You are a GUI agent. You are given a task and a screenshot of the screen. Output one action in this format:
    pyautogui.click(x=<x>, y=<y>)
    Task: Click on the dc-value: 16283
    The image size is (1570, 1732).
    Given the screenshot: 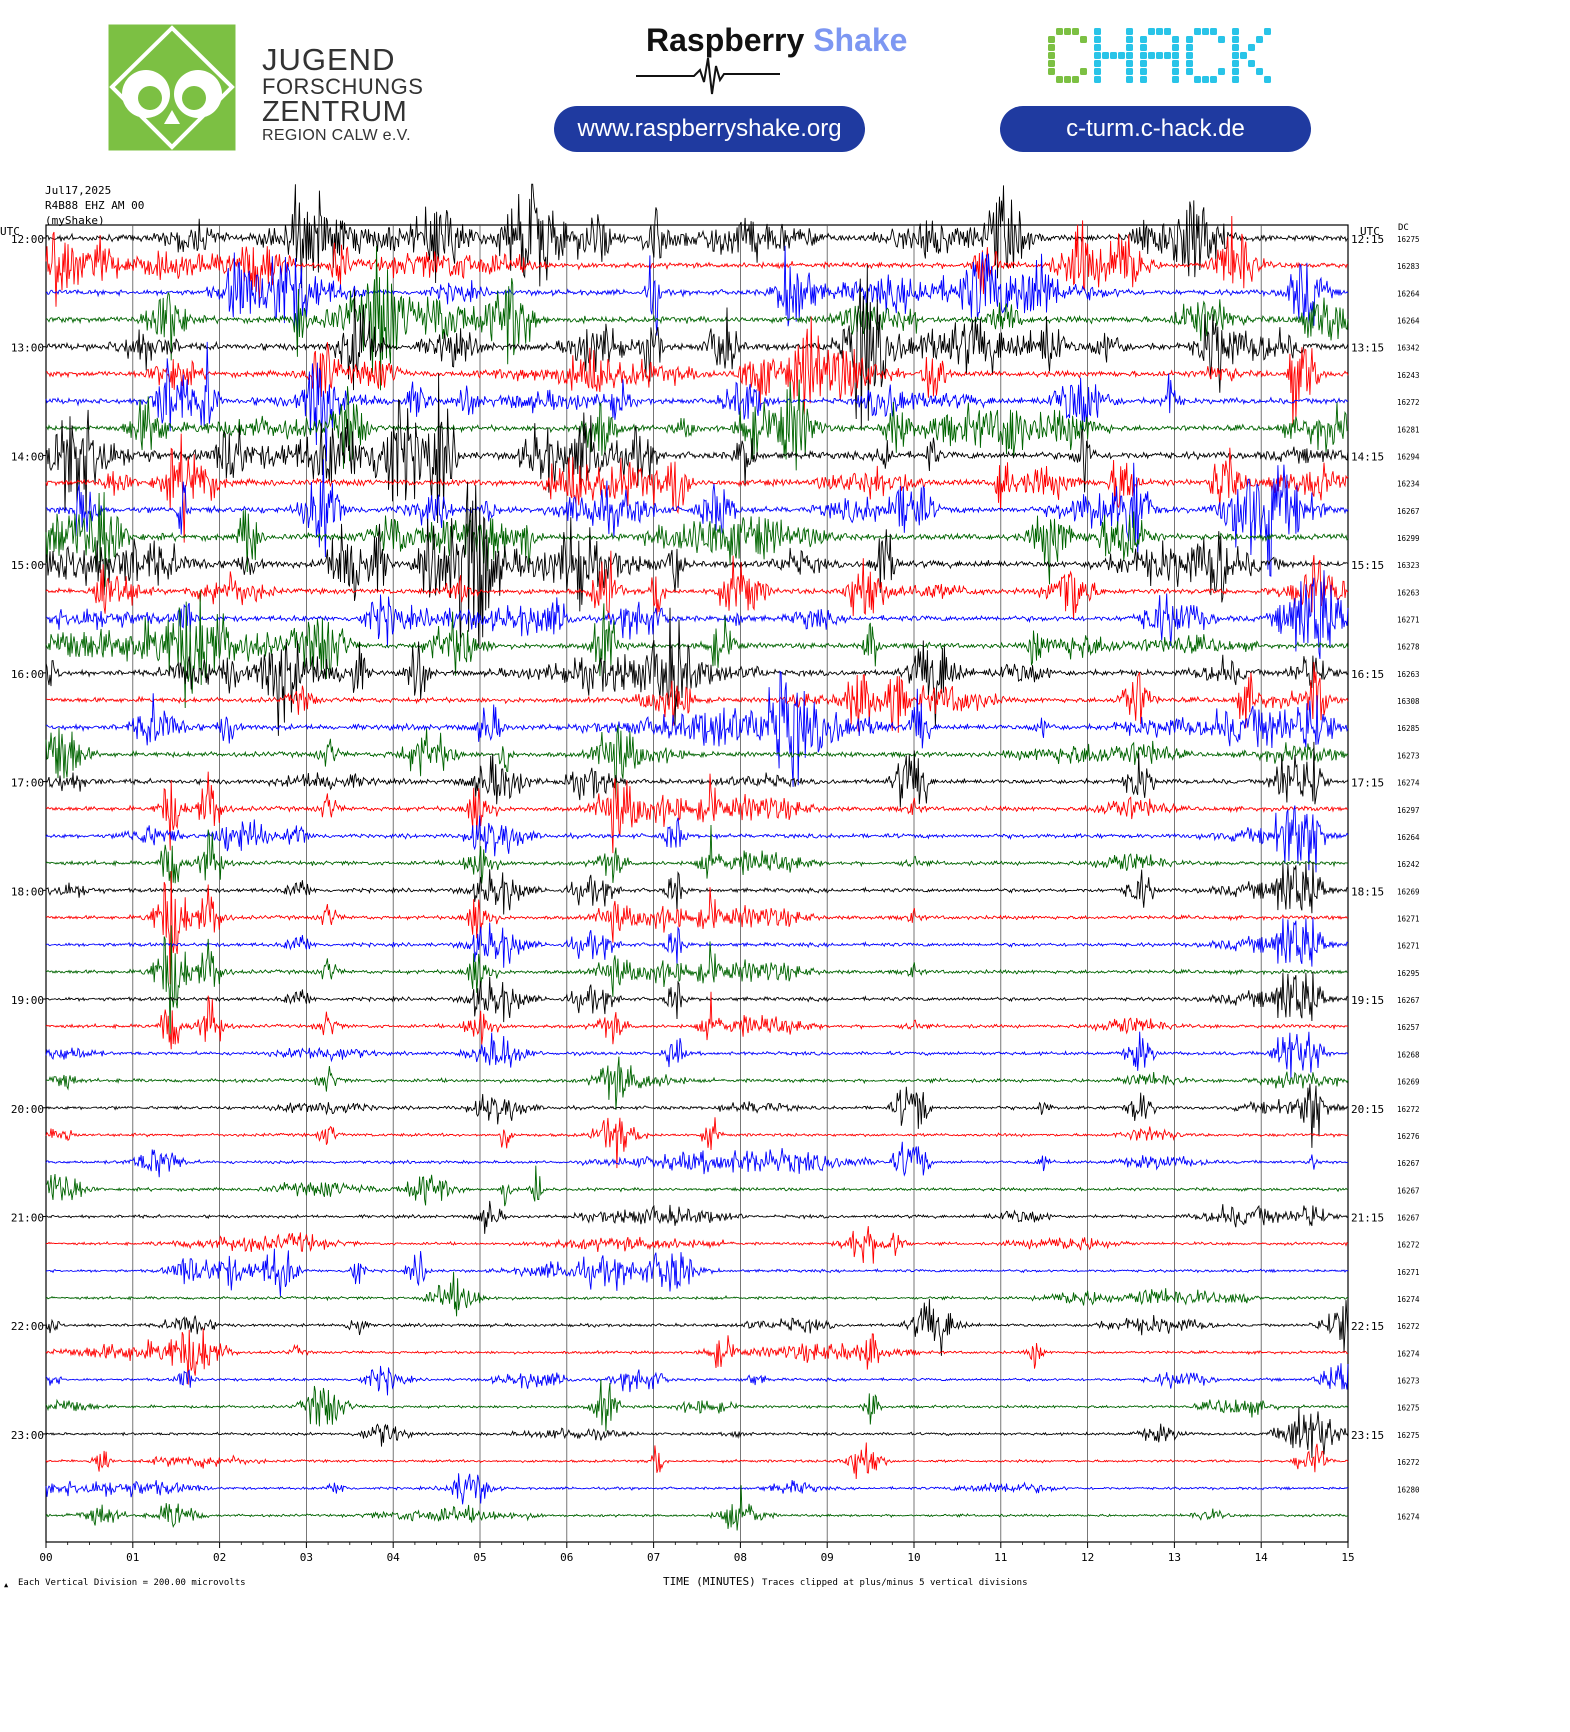 What is the action you would take?
    pyautogui.click(x=1408, y=266)
    